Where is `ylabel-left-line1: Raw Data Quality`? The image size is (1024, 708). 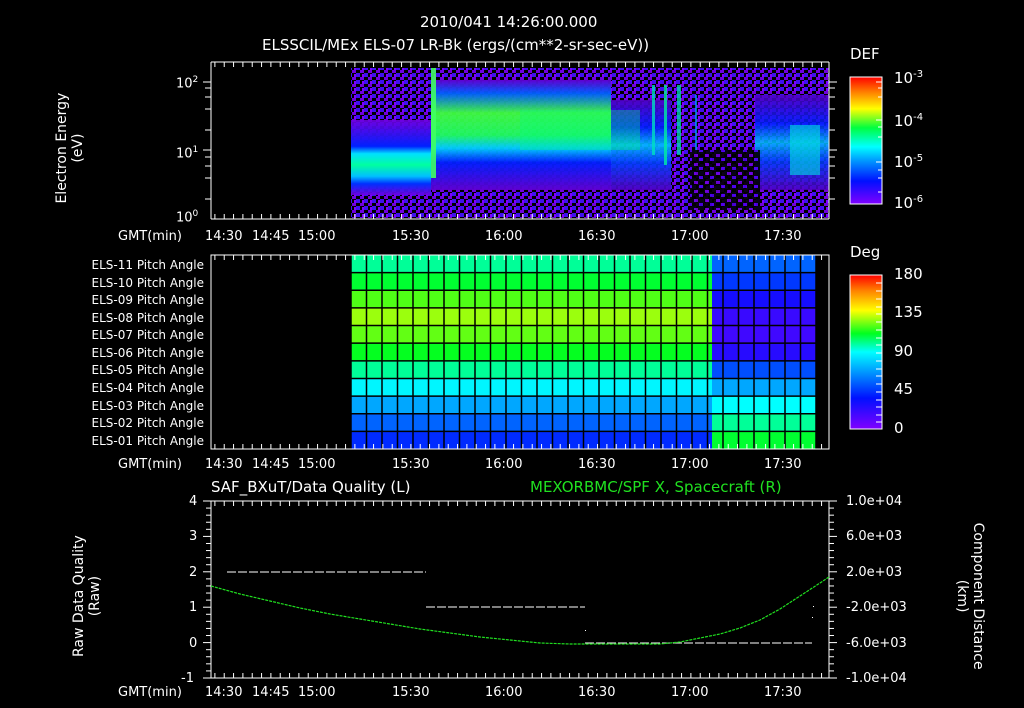
ylabel-left-line1: Raw Data Quality is located at coordinates (78, 596).